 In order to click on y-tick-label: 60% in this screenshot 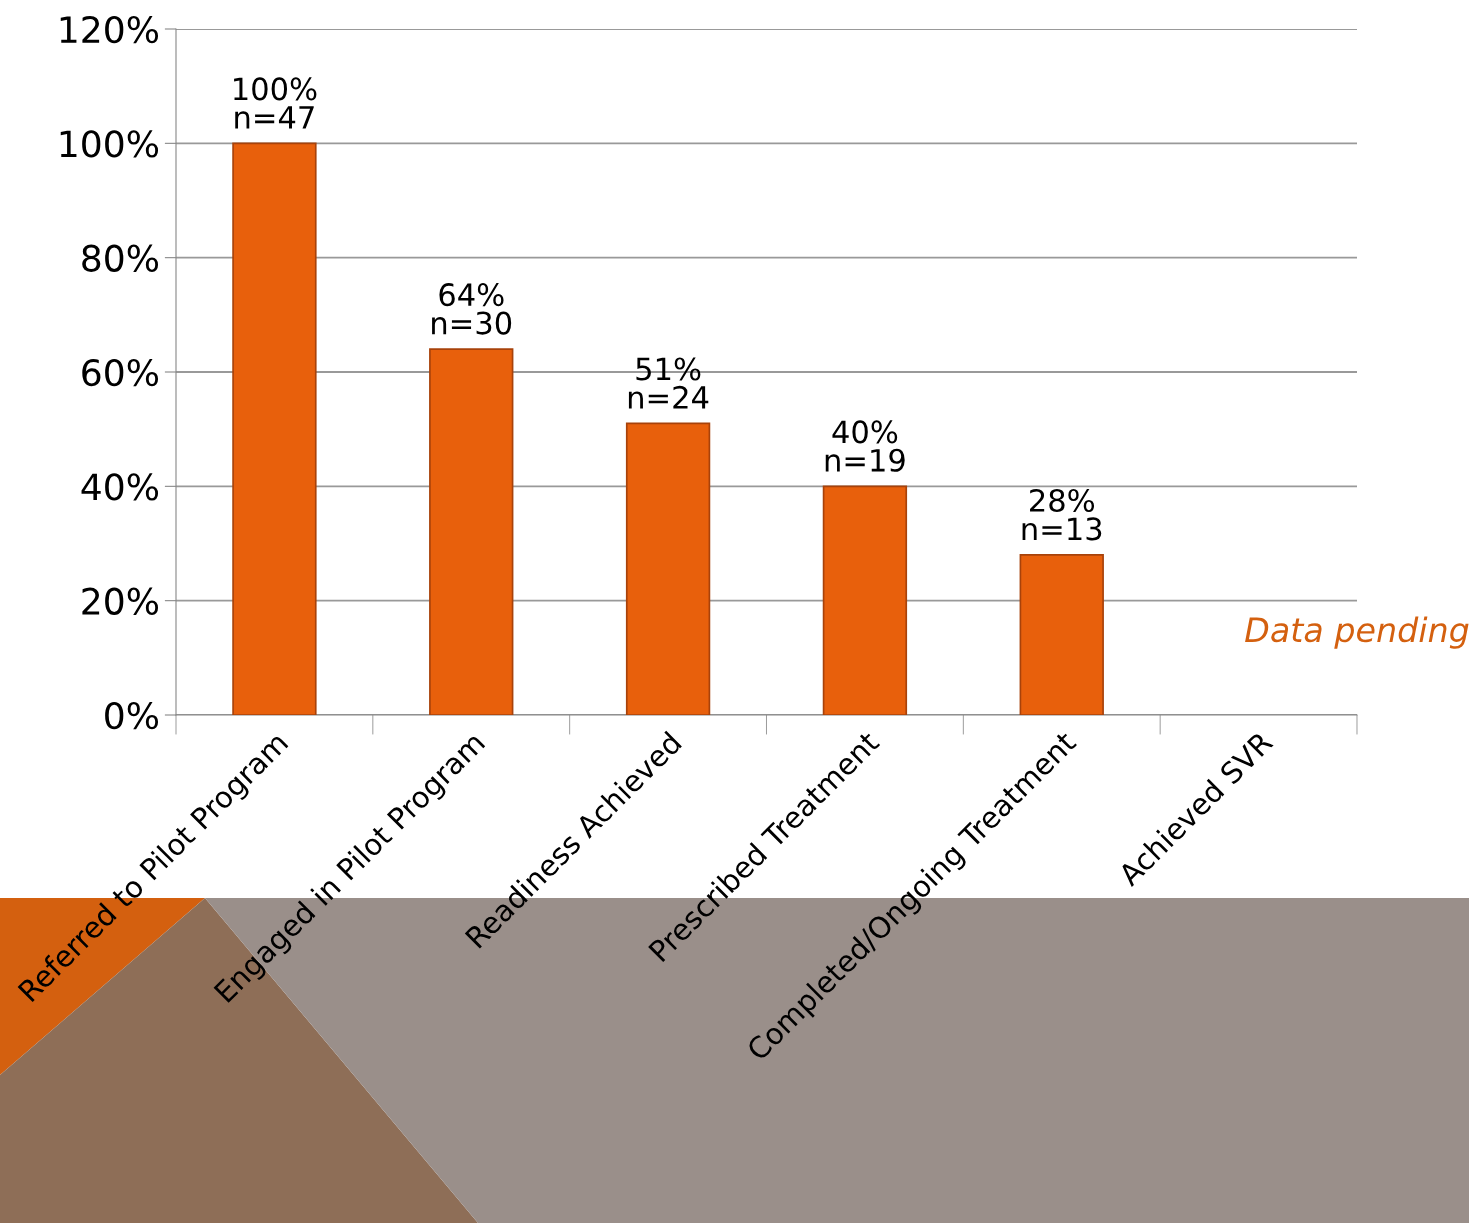, I will do `click(120, 372)`.